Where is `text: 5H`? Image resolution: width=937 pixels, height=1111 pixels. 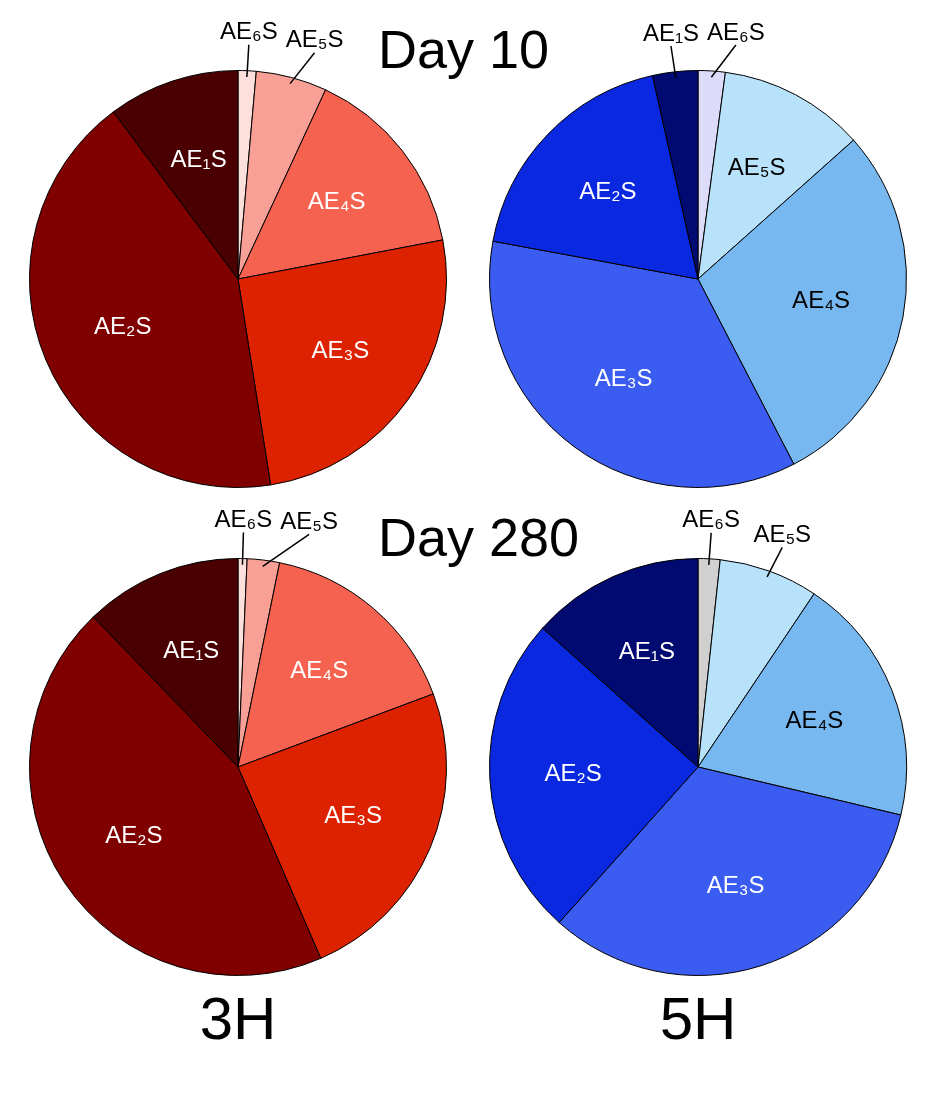 text: 5H is located at coordinates (698, 1019).